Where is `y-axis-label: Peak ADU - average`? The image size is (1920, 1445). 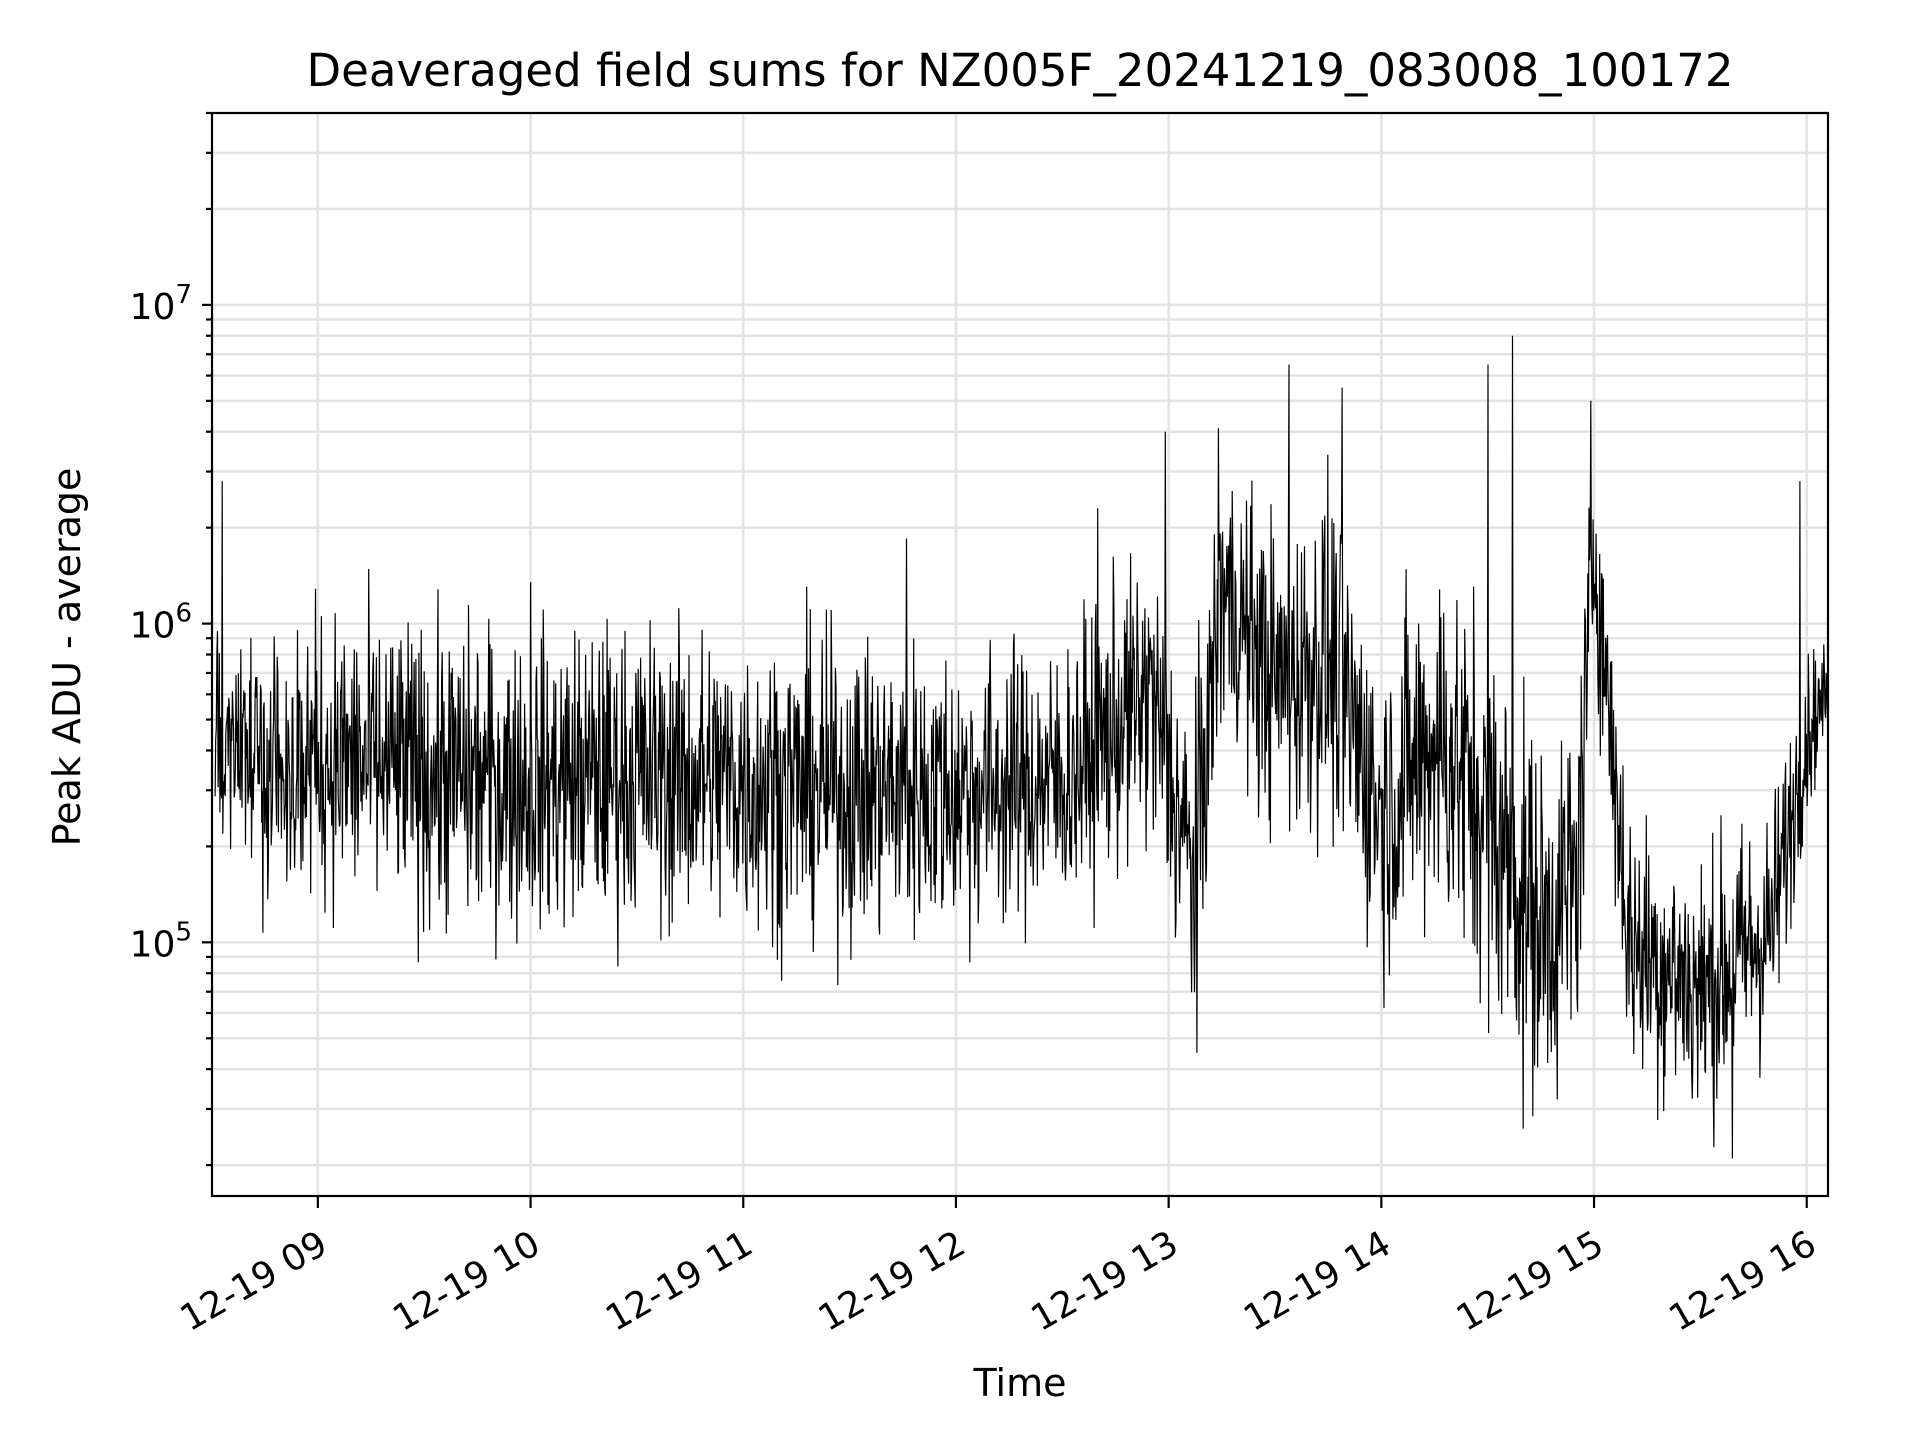
y-axis-label: Peak ADU - average is located at coordinates (67, 657).